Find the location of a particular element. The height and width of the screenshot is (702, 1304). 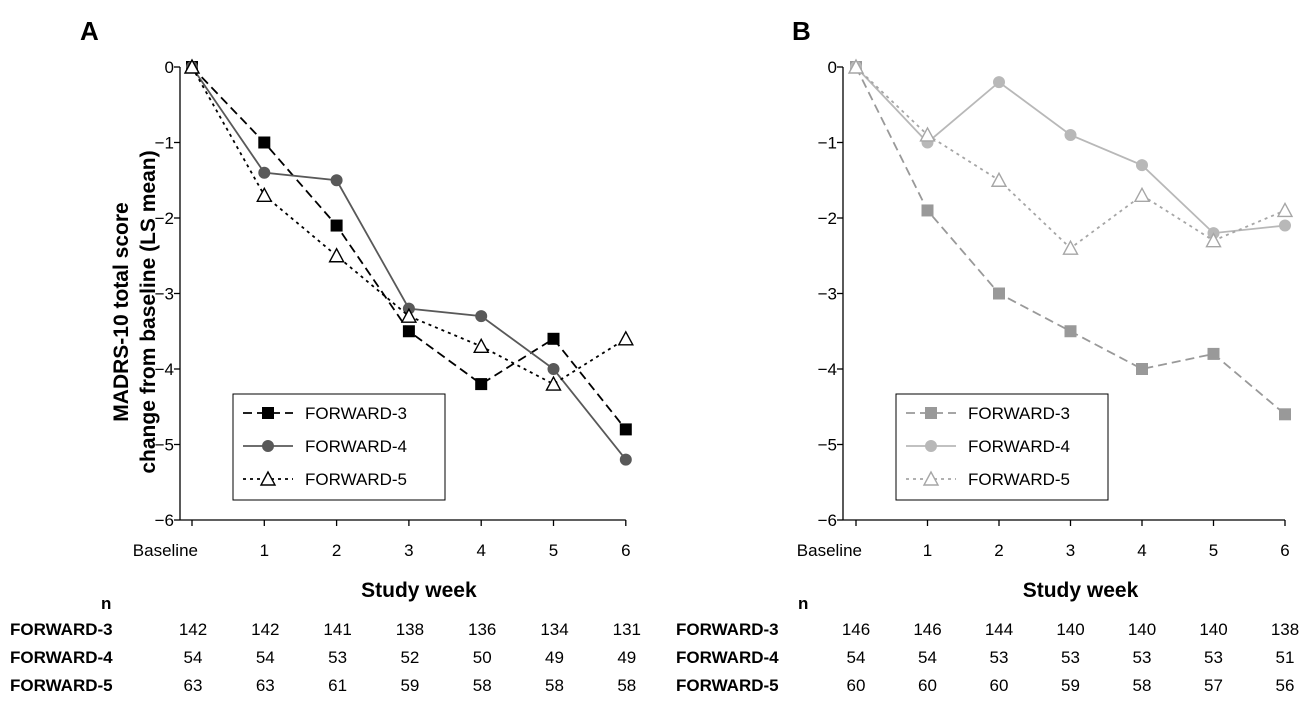

n-table-row-label: FORWARD-5 is located at coordinates (727, 685).